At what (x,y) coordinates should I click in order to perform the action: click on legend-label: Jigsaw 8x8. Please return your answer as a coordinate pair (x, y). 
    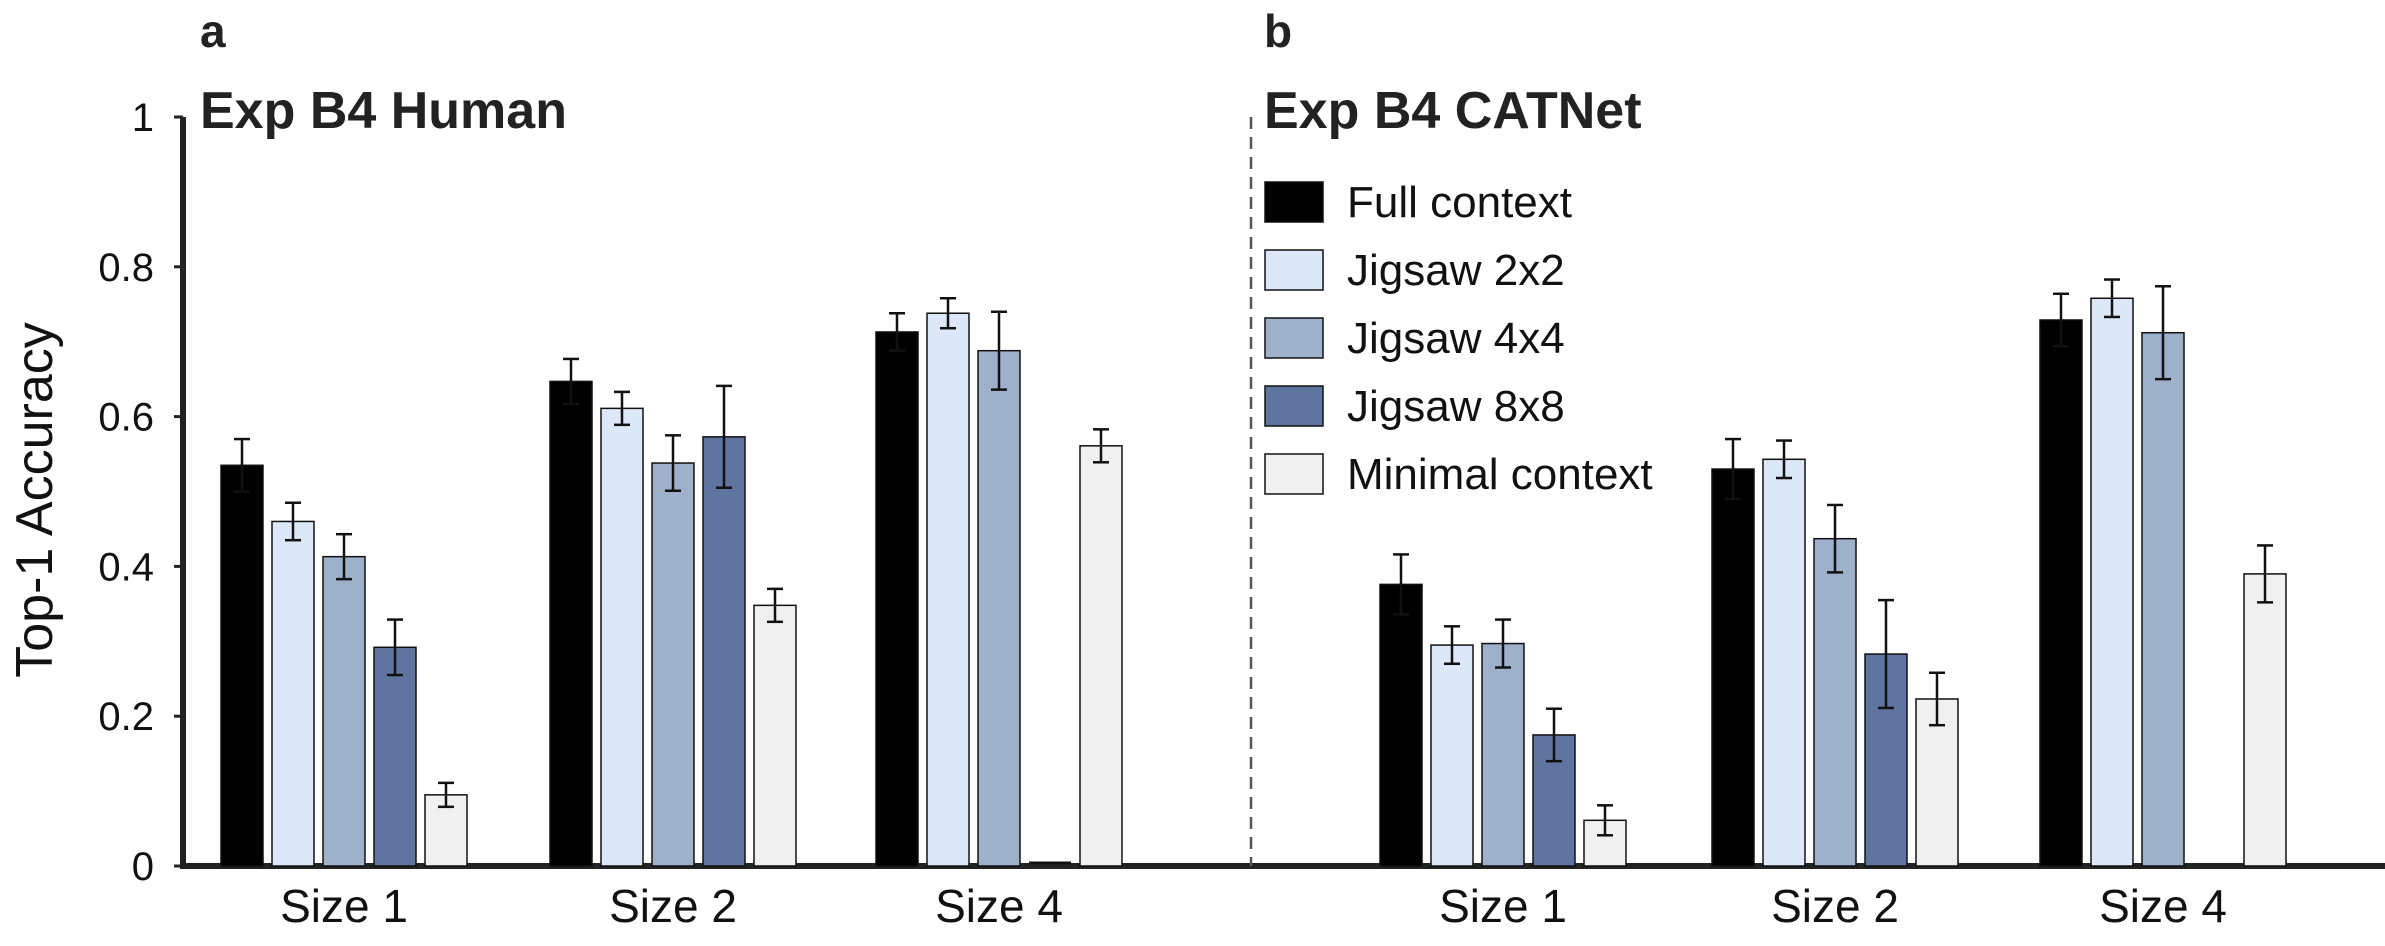
    Looking at the image, I should click on (1456, 406).